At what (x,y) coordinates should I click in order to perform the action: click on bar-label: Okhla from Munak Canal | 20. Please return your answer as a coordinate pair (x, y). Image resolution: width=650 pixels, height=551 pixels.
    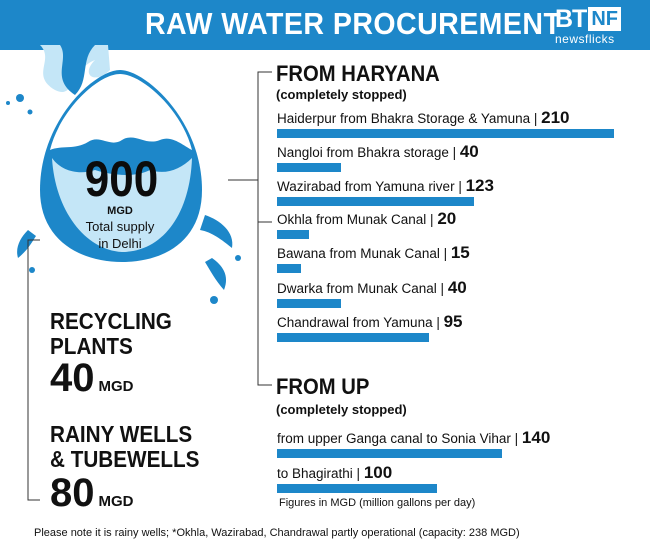
    Looking at the image, I should click on (366, 219).